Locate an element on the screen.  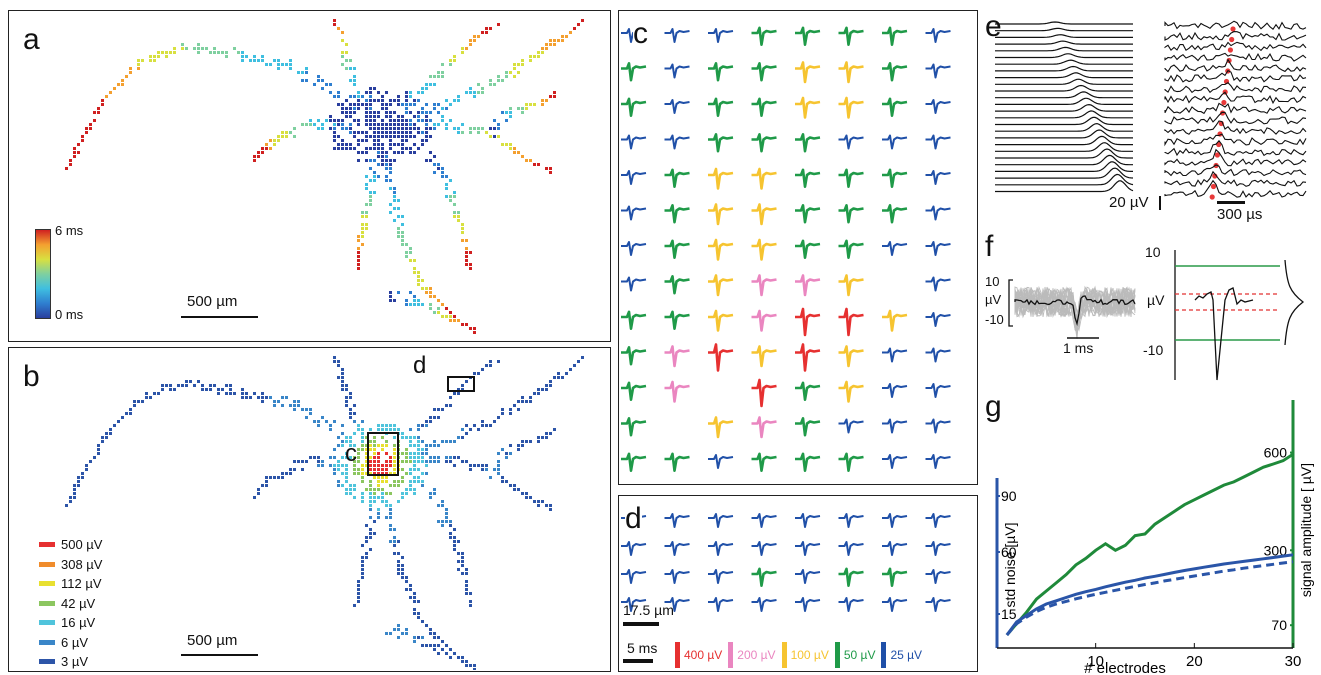
legend-swatch is located at coordinates (47, 662).